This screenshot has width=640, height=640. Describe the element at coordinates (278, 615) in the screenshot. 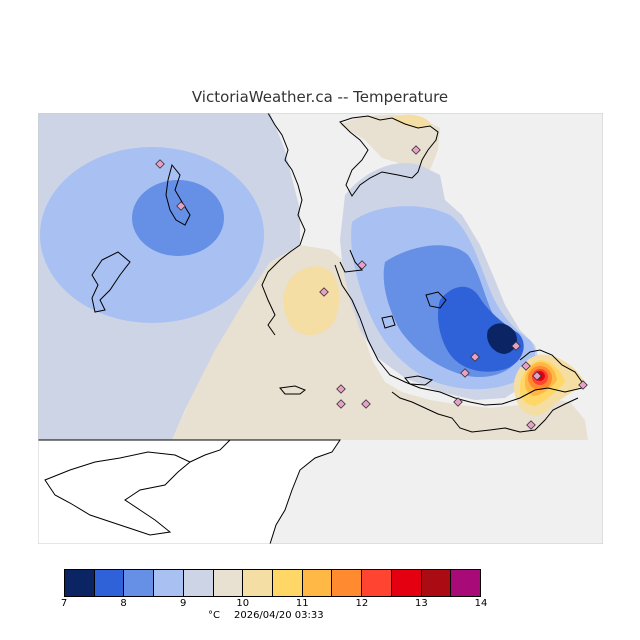

I see `timestamp-label: 2026/04/20 03:33` at that location.